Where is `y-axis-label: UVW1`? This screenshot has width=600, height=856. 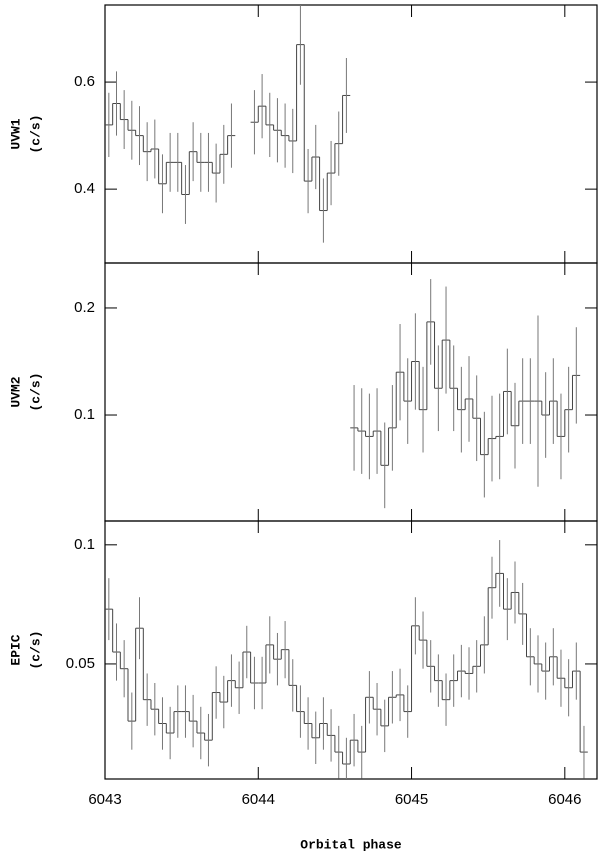 y-axis-label: UVW1 is located at coordinates (15, 133).